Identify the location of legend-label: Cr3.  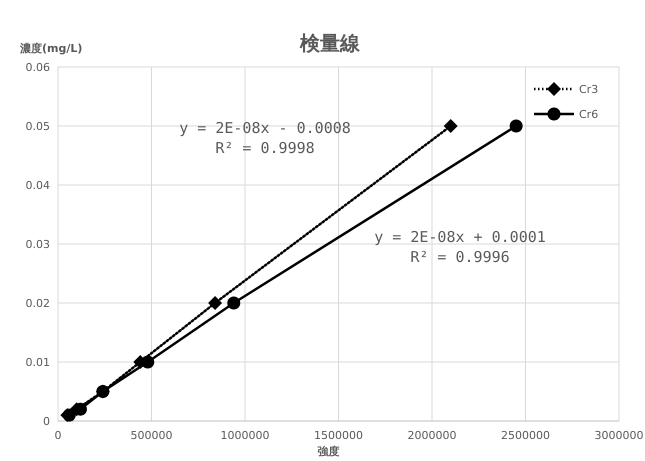
(588, 89).